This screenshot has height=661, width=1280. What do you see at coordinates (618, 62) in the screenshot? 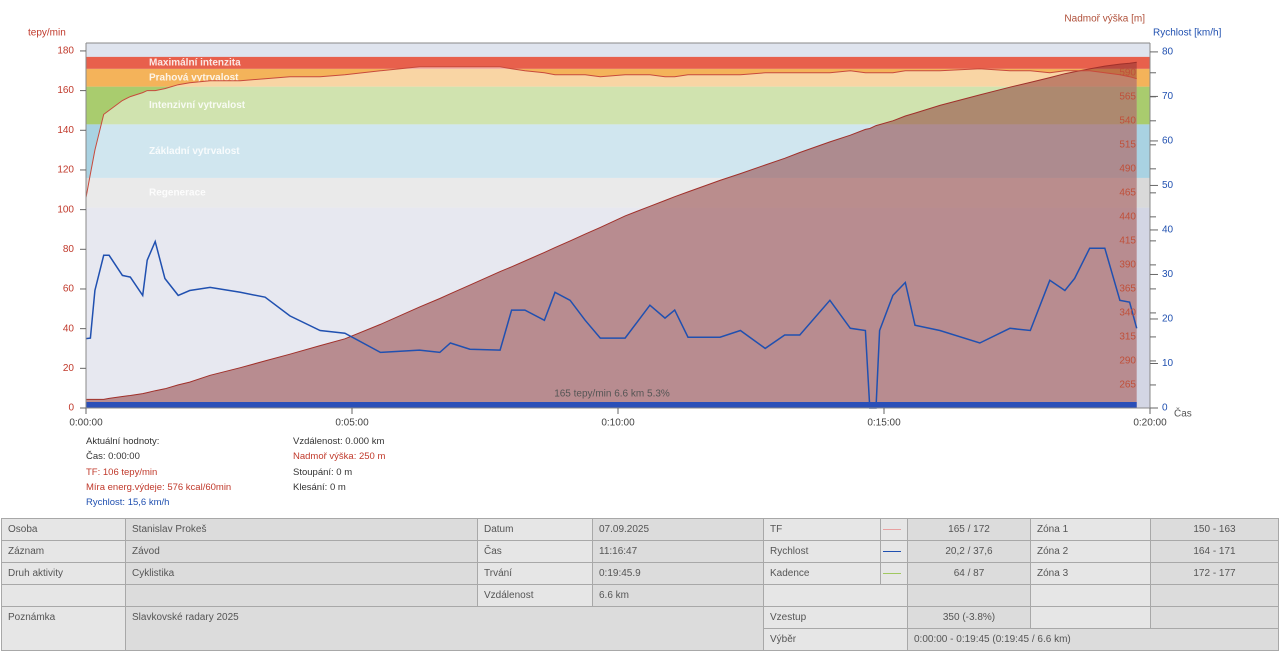
I see `zone-band` at bounding box center [618, 62].